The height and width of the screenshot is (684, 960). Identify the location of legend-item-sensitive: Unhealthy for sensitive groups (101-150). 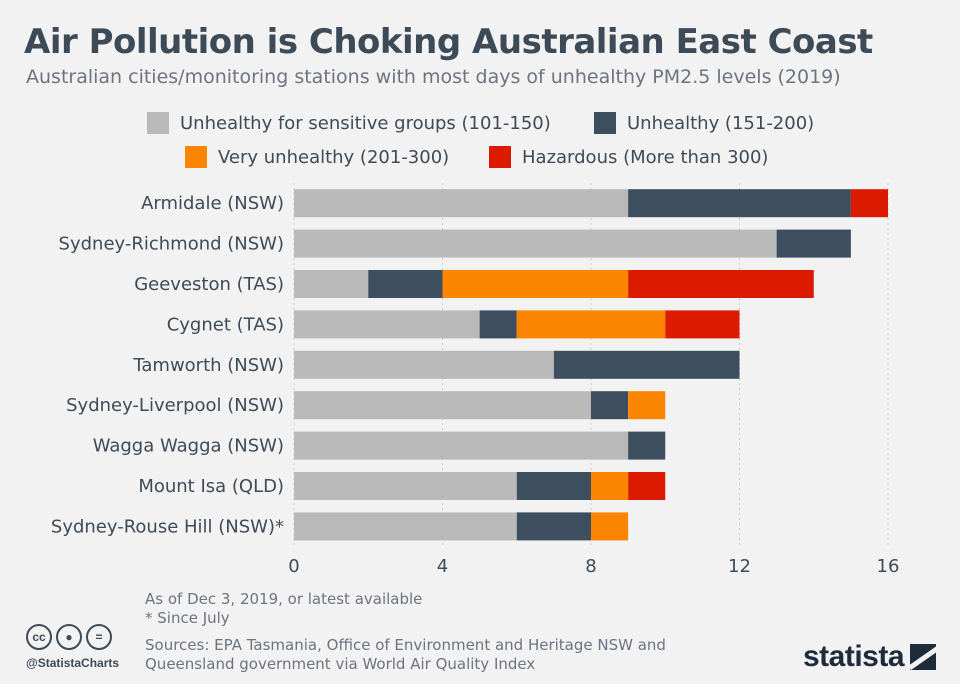
(349, 123).